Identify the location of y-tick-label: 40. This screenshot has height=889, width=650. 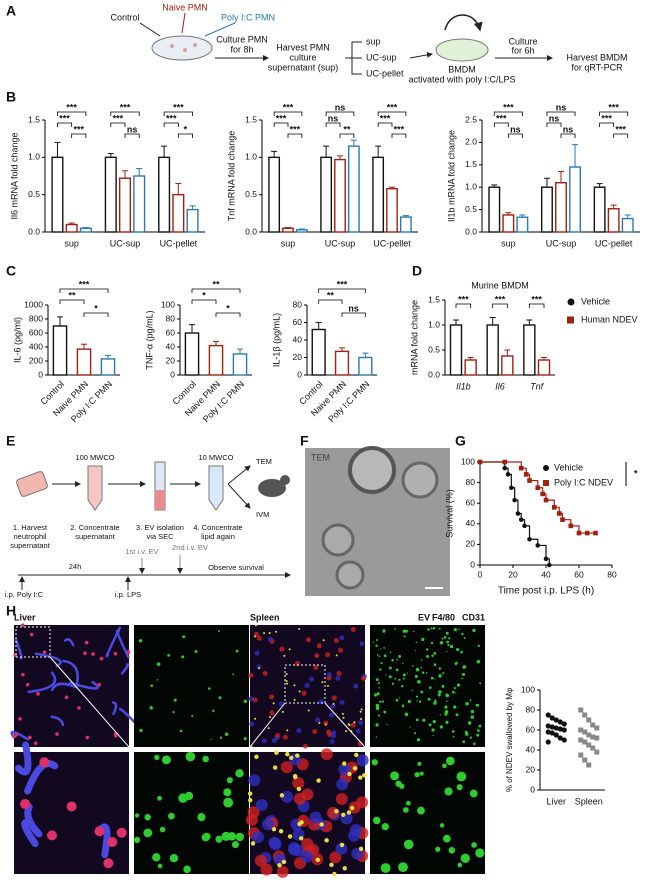
(531, 749).